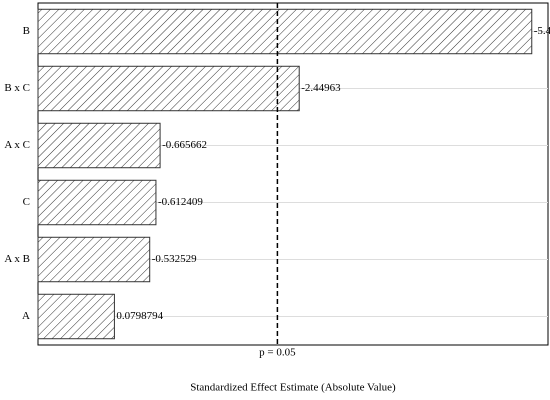  I want to click on y-tick-label: A x C, so click(17, 145).